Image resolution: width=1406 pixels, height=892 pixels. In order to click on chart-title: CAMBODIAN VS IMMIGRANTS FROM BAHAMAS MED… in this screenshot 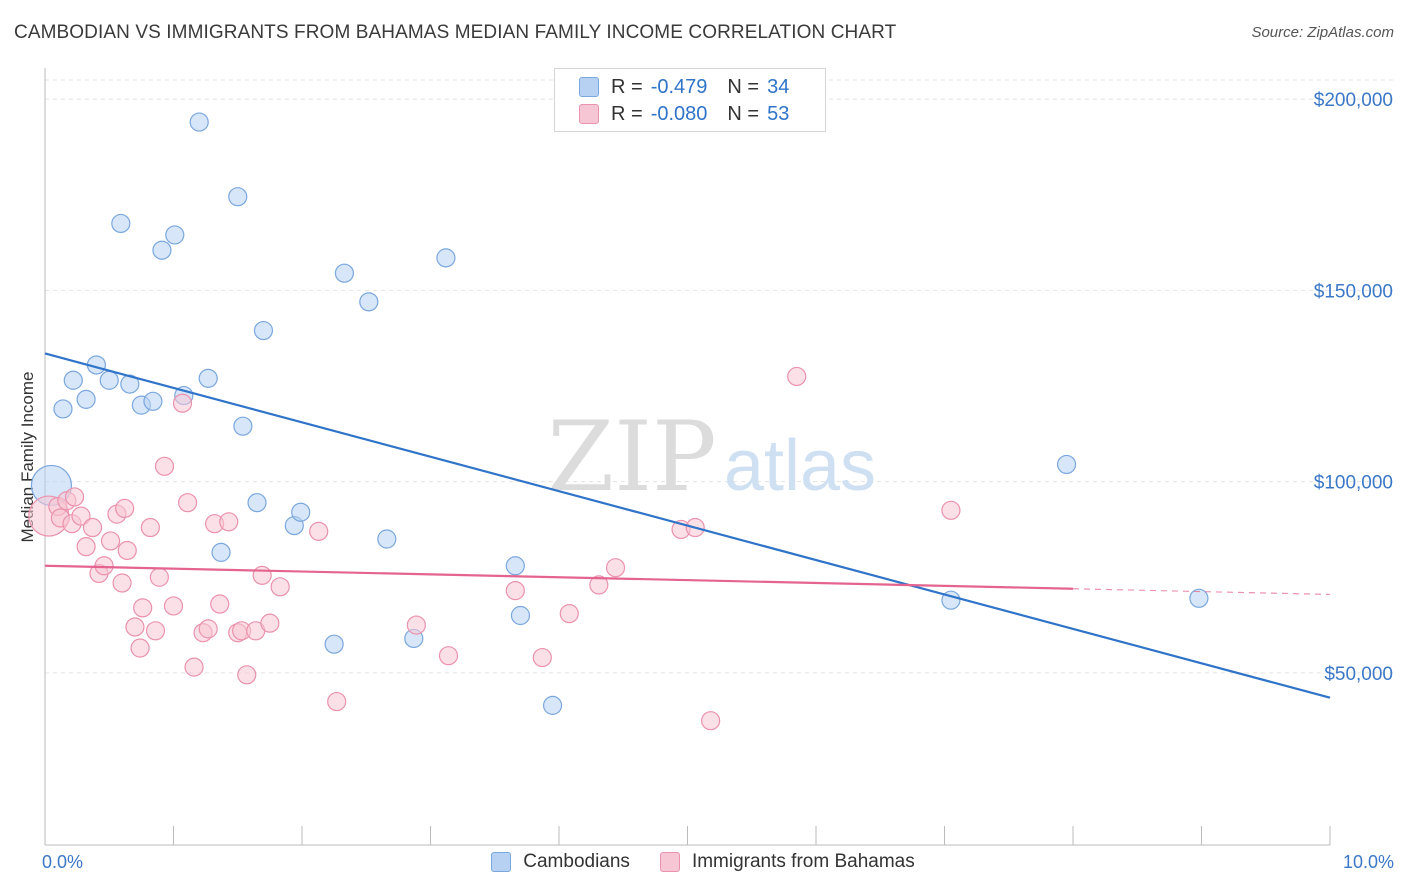, I will do `click(455, 32)`.